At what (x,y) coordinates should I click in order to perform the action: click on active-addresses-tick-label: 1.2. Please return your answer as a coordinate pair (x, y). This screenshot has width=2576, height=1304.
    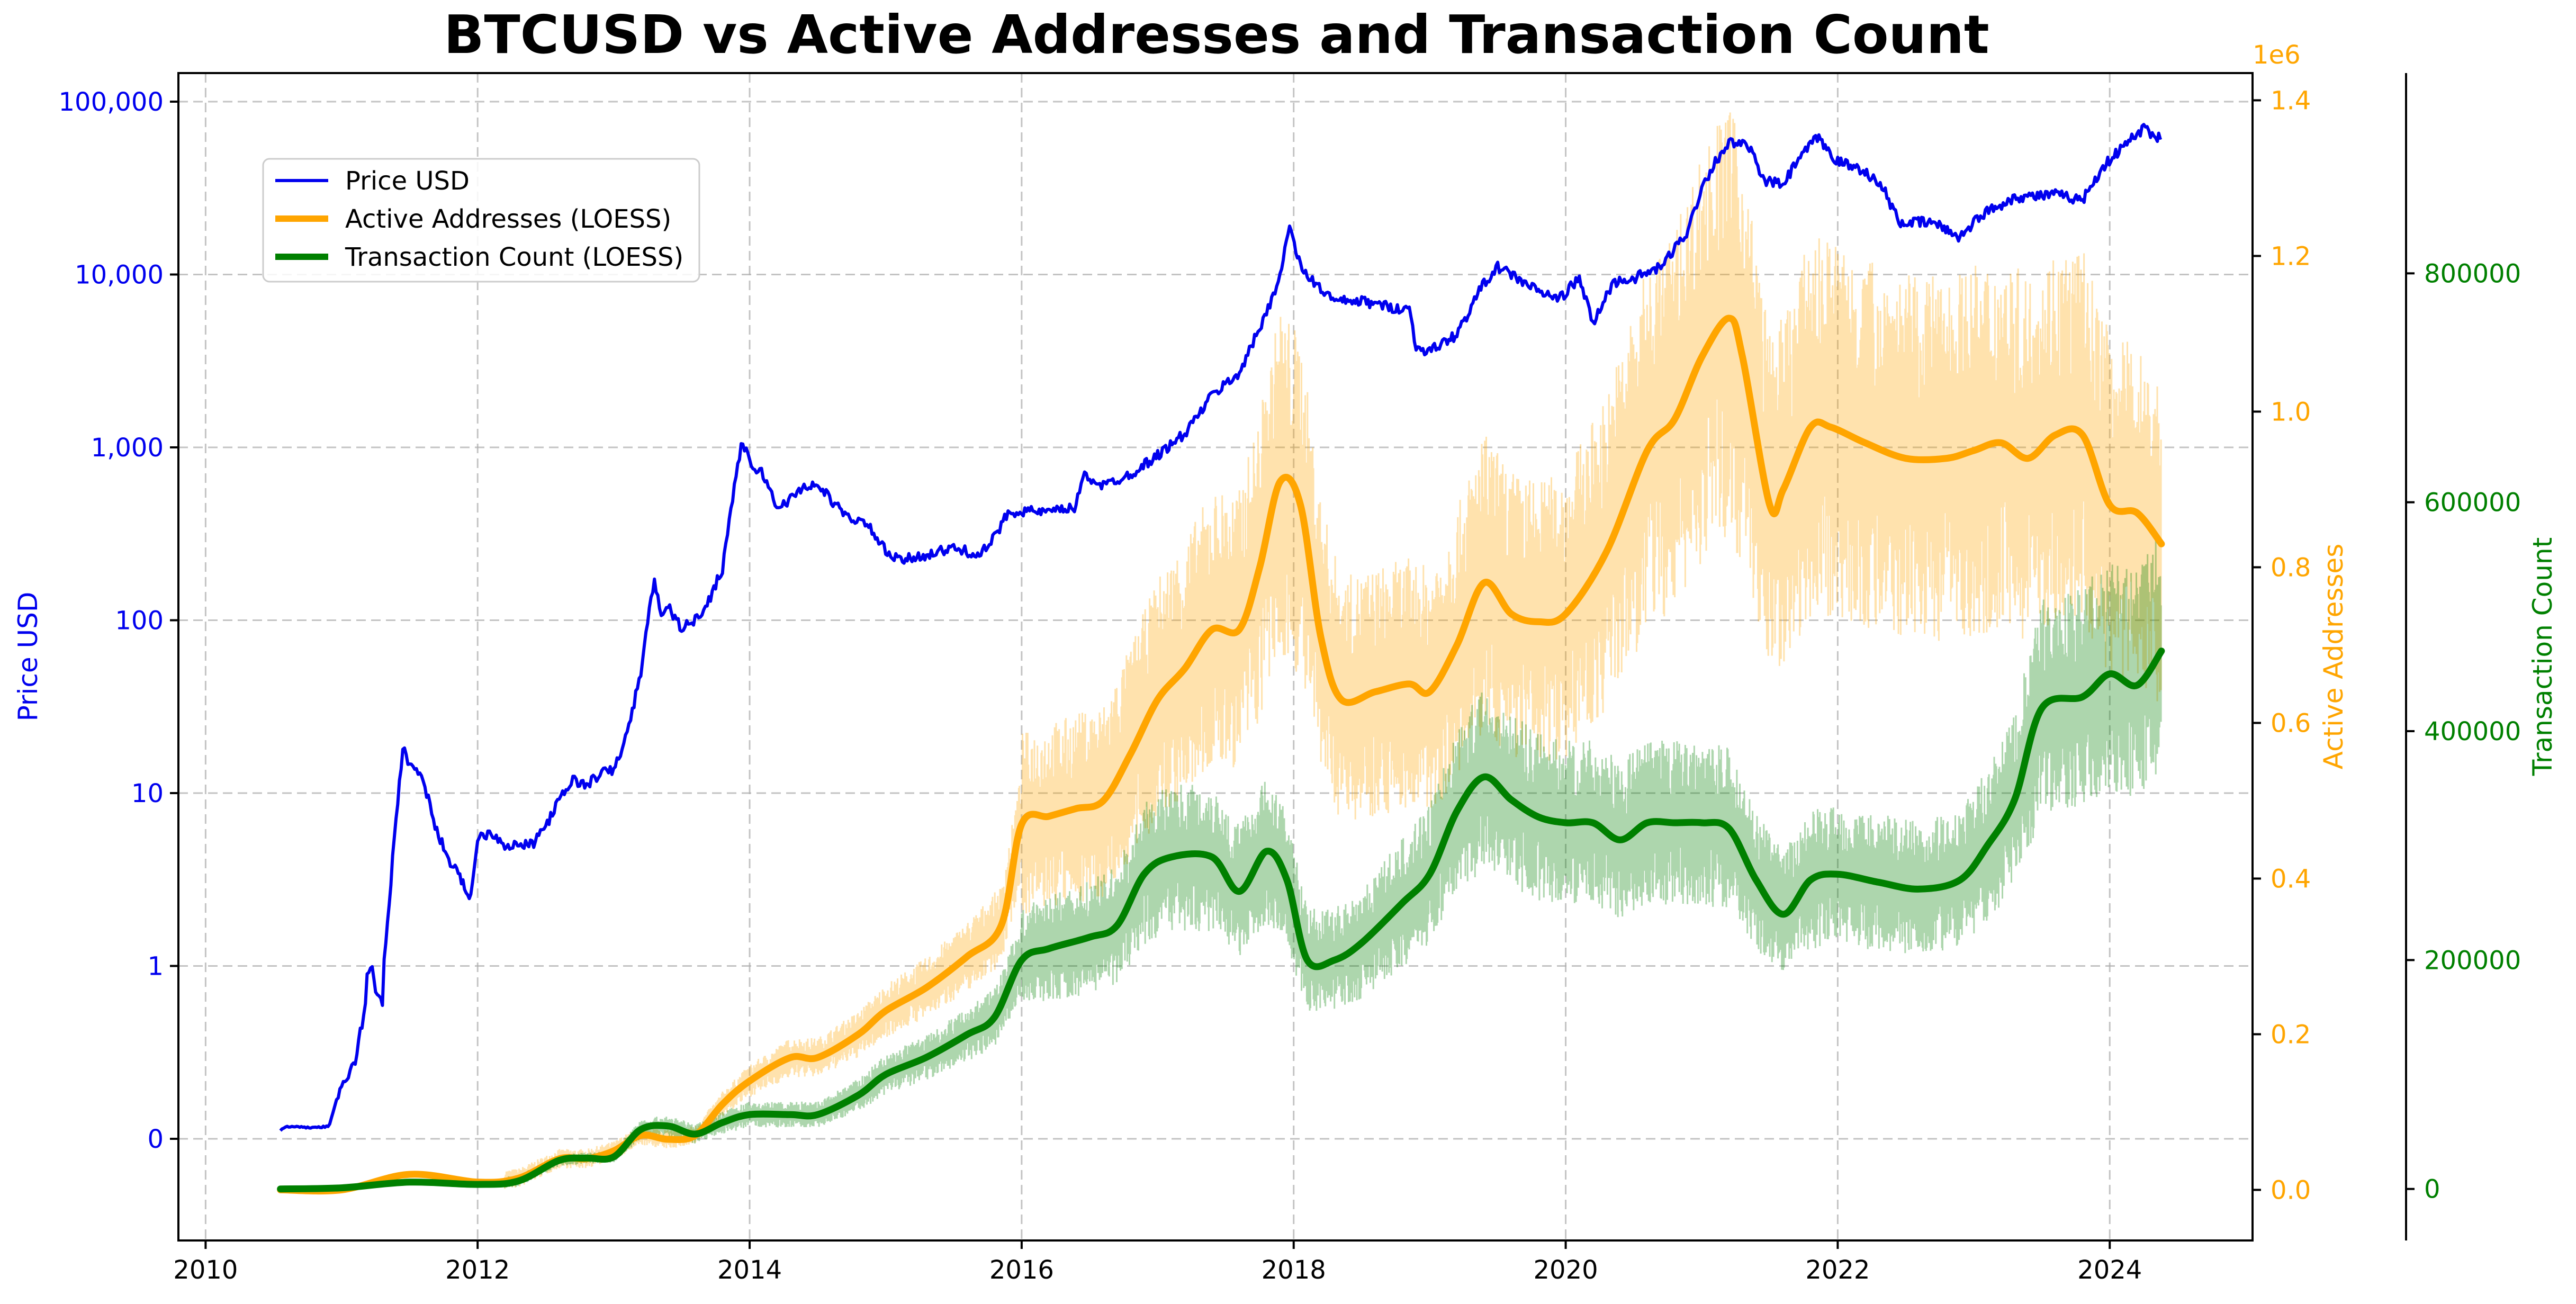
    Looking at the image, I should click on (2291, 256).